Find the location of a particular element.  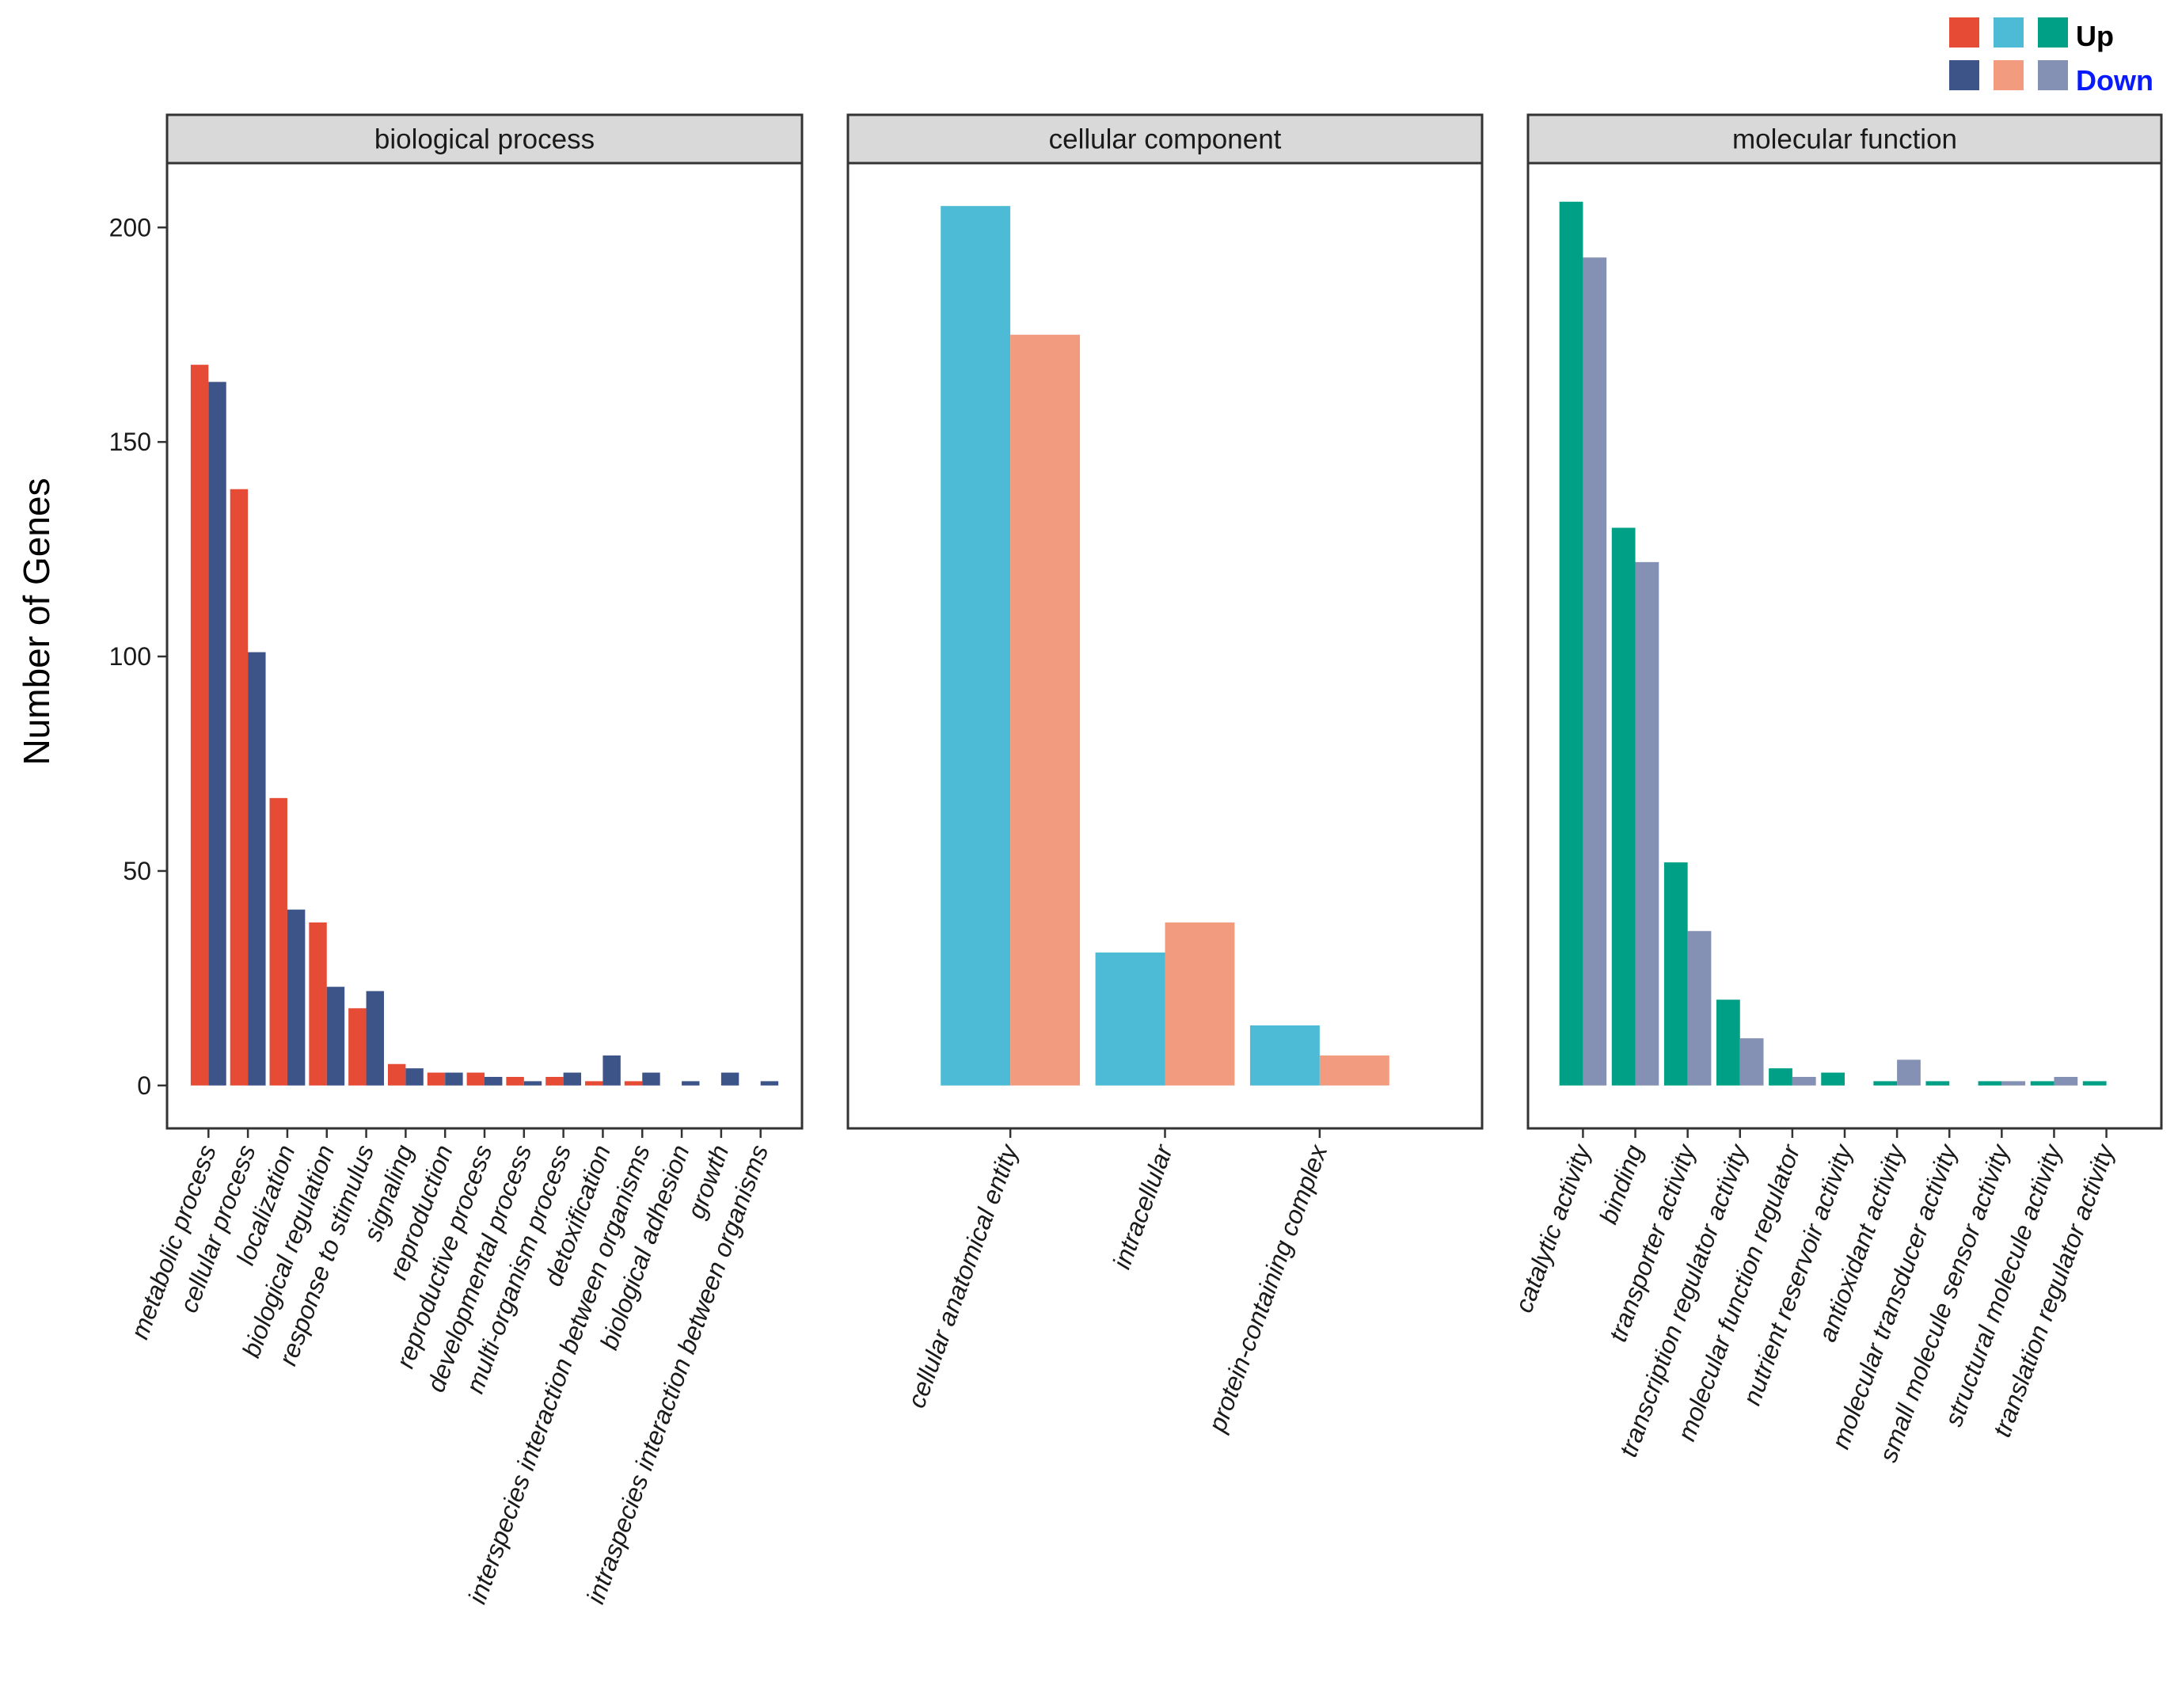

panel-title: molecular function is located at coordinates (1844, 139).